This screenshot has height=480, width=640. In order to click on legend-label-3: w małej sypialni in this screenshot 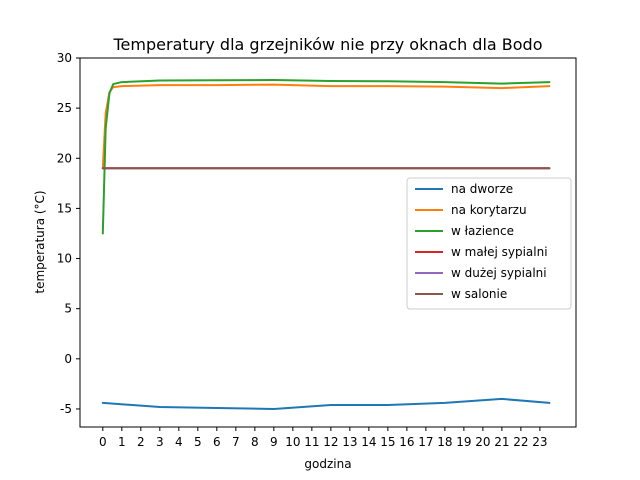, I will do `click(499, 252)`.